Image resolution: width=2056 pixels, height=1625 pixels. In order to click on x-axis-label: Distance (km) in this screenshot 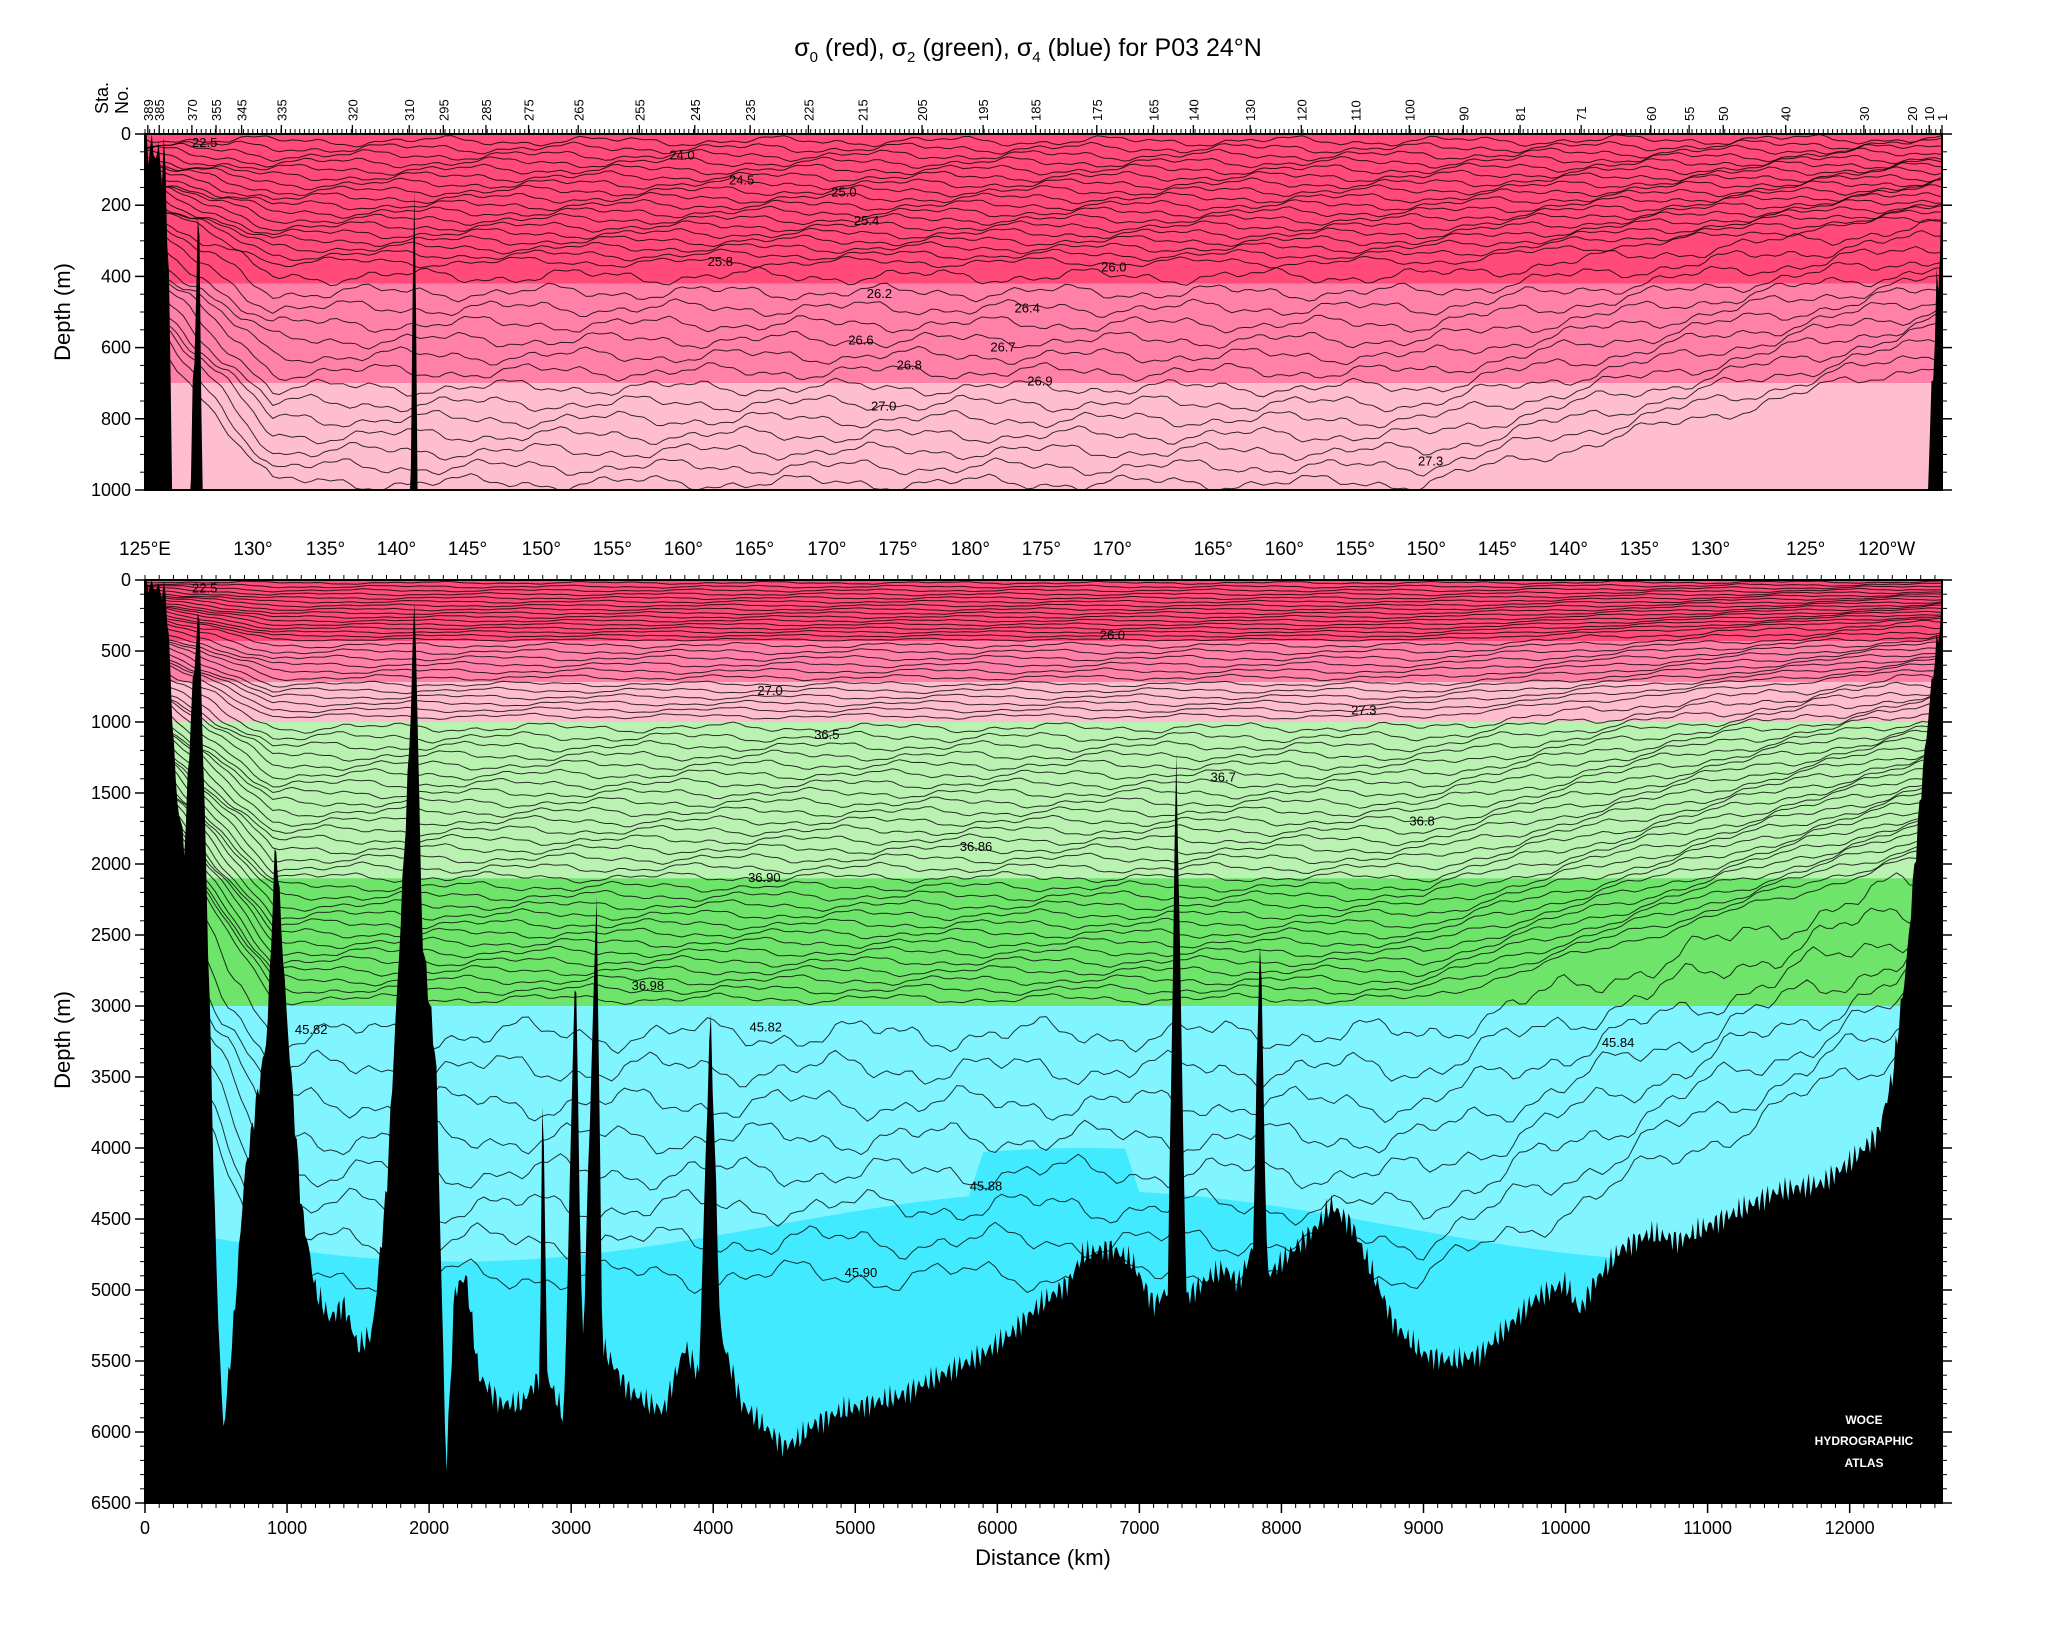, I will do `click(1043, 1557)`.